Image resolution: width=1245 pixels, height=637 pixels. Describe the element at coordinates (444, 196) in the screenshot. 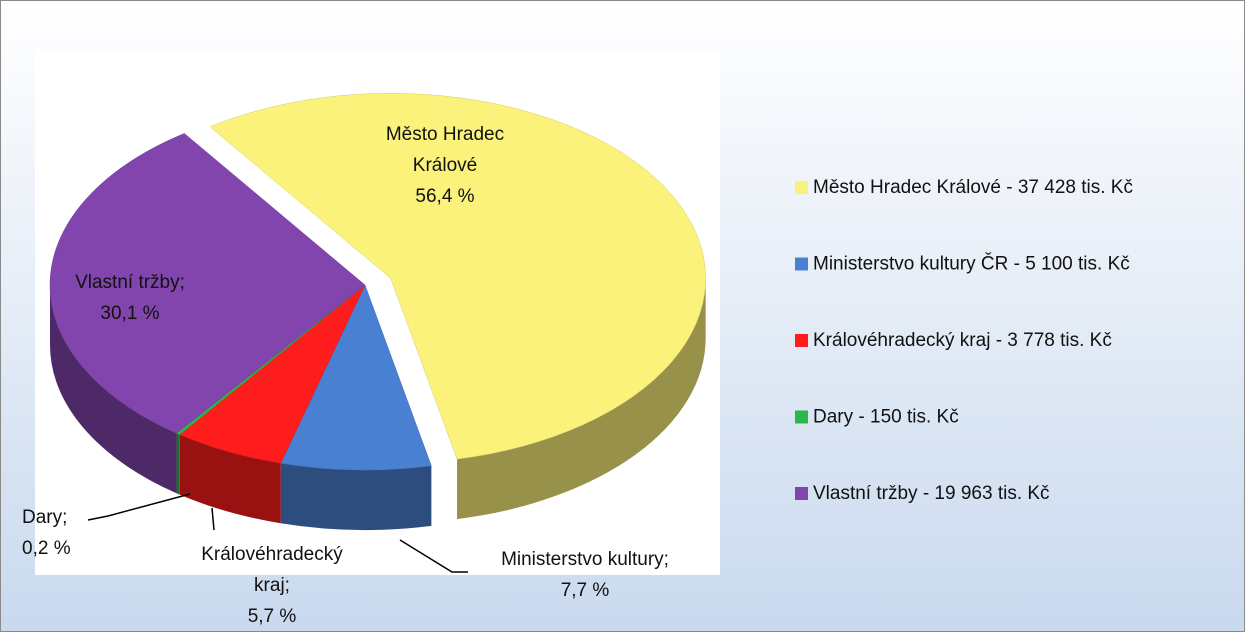

I see `data-label-value: 56,4 %` at that location.